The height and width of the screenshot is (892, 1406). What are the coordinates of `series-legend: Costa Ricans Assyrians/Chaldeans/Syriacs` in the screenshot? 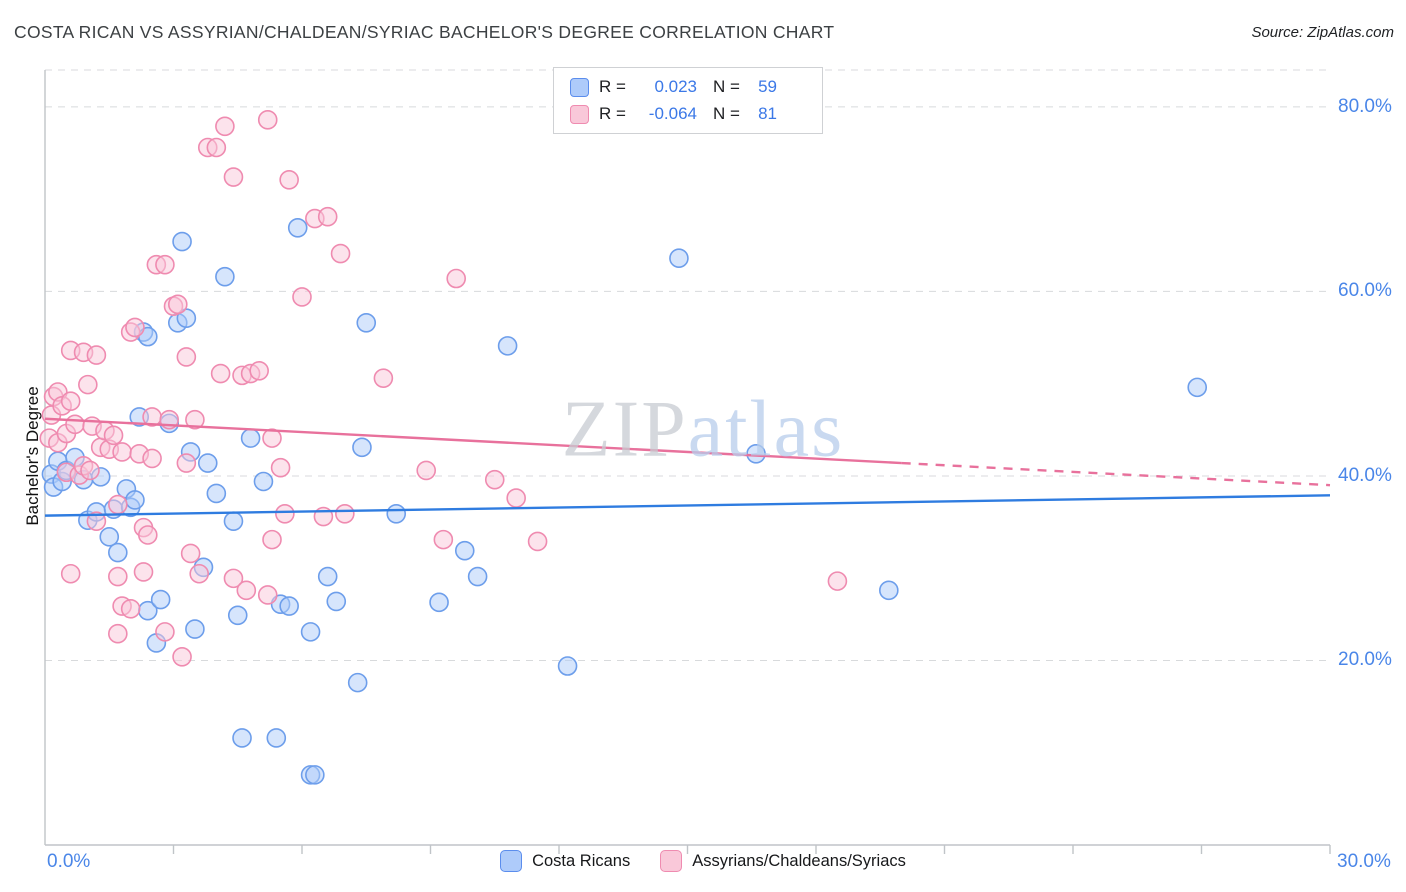 It's located at (703, 861).